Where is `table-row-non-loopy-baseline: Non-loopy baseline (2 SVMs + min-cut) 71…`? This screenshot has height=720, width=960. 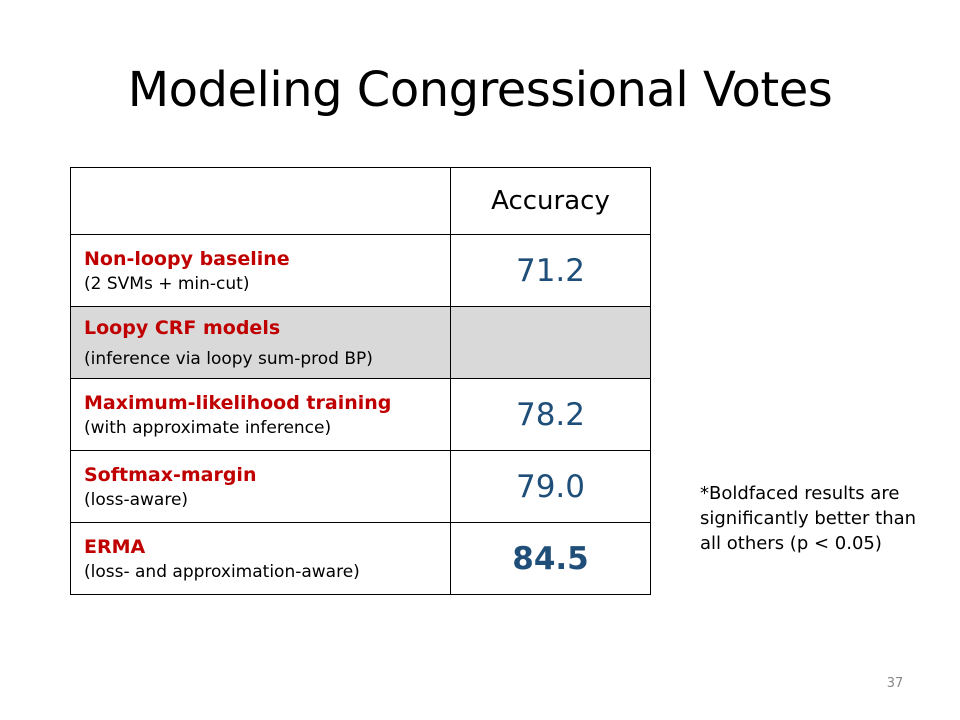
table-row-non-loopy-baseline: Non-loopy baseline (2 SVMs + min-cut) 71… is located at coordinates (360, 270).